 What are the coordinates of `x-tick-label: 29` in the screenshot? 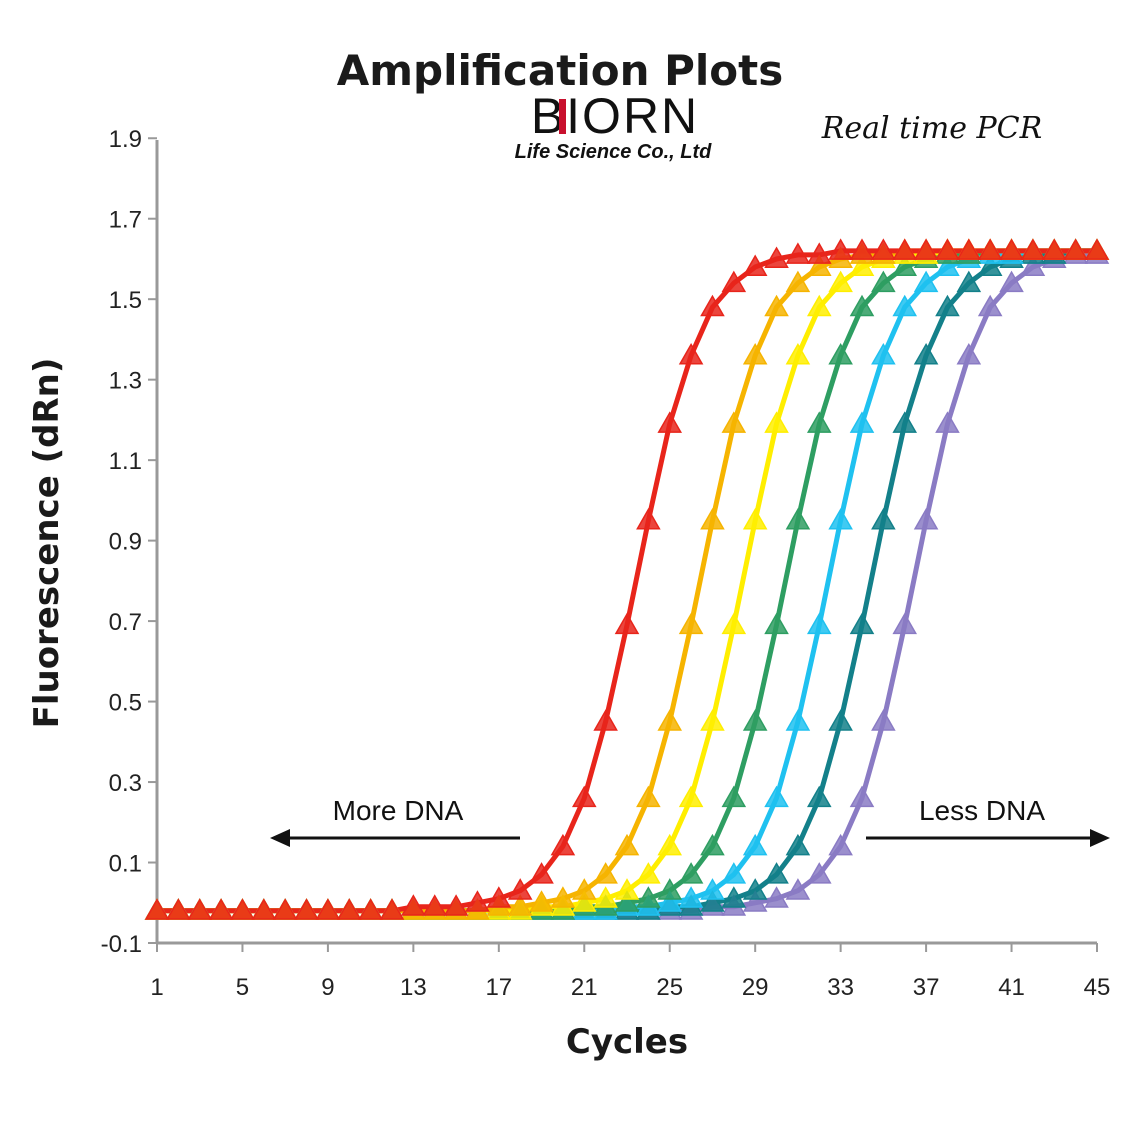 It's located at (755, 987).